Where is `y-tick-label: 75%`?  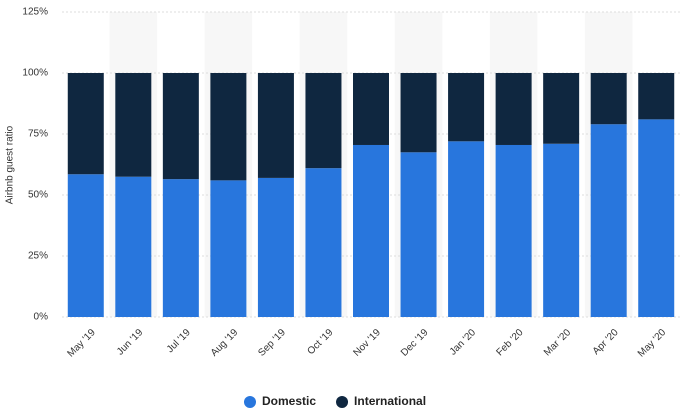
y-tick-label: 75% is located at coordinates (38, 134).